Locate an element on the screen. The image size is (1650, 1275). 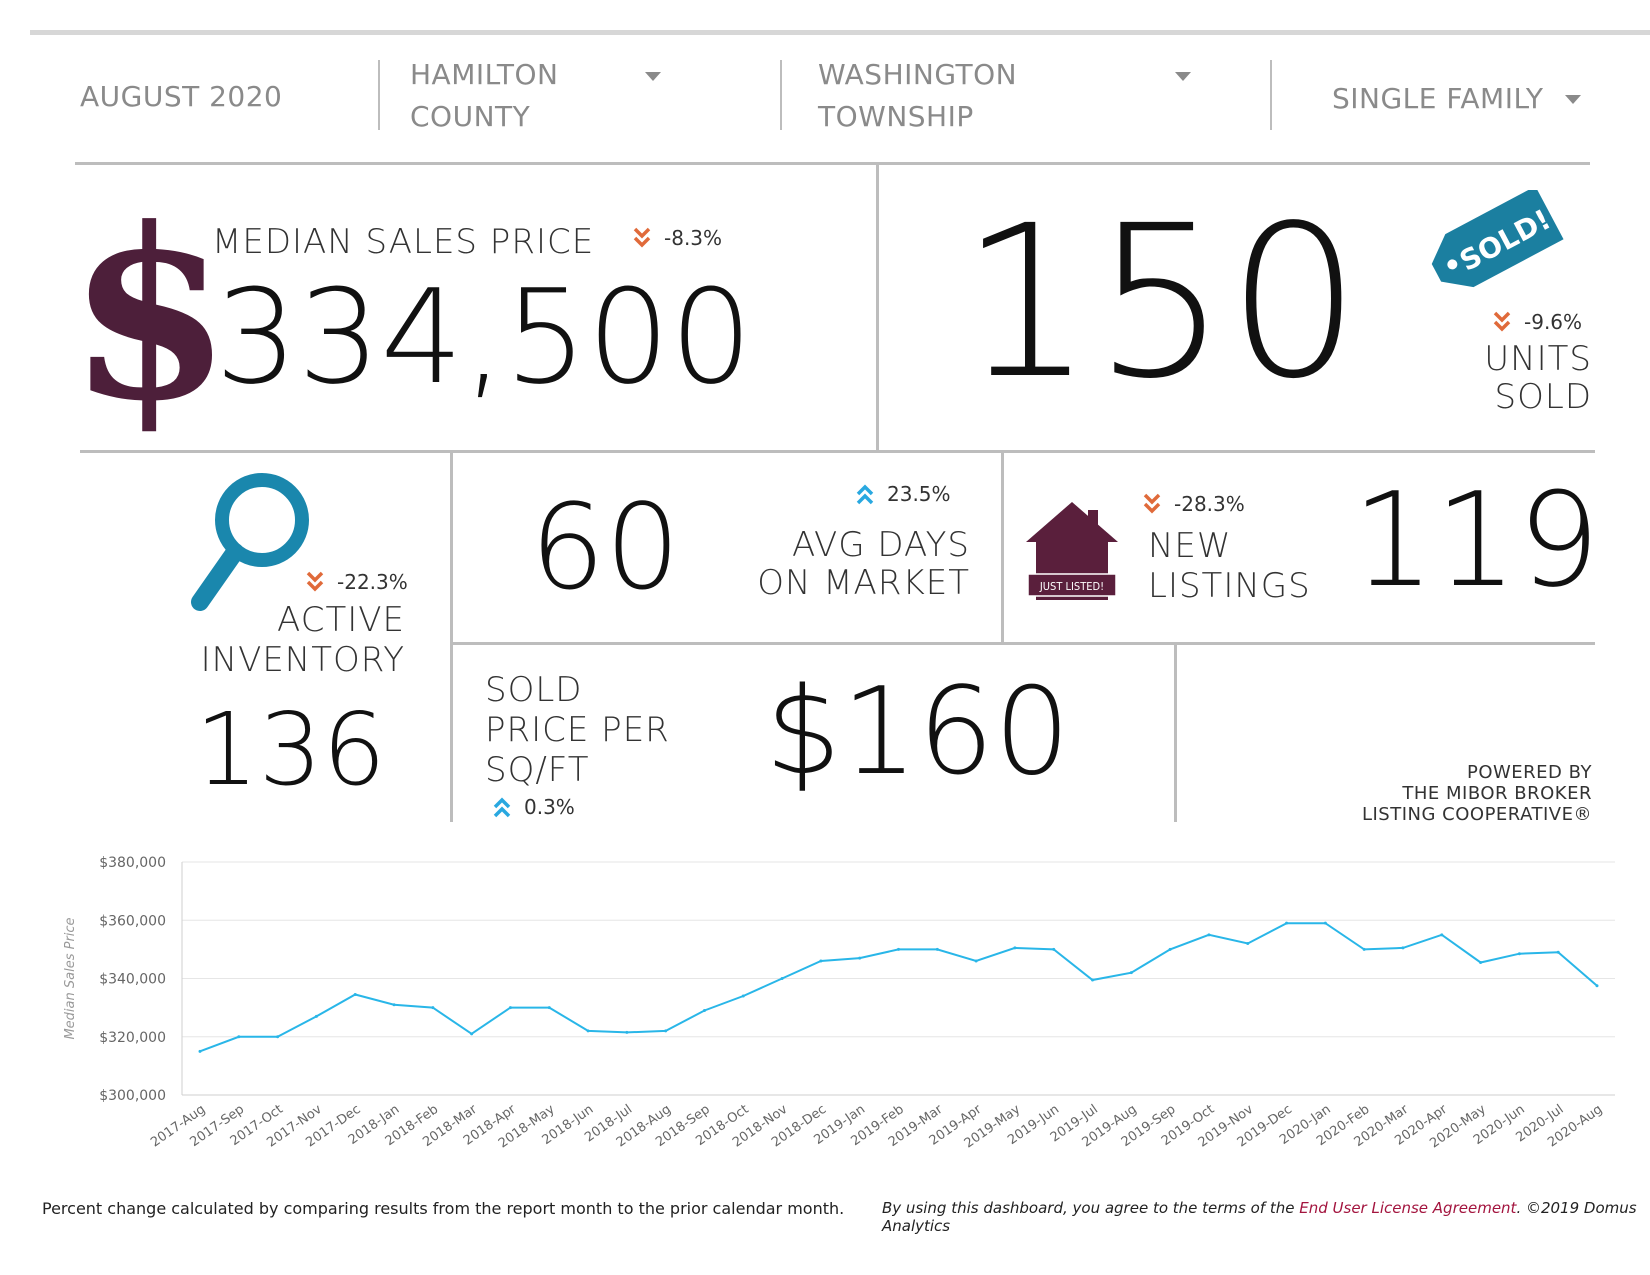
price-per-sqft-label-line1: SOLD is located at coordinates (534, 690).